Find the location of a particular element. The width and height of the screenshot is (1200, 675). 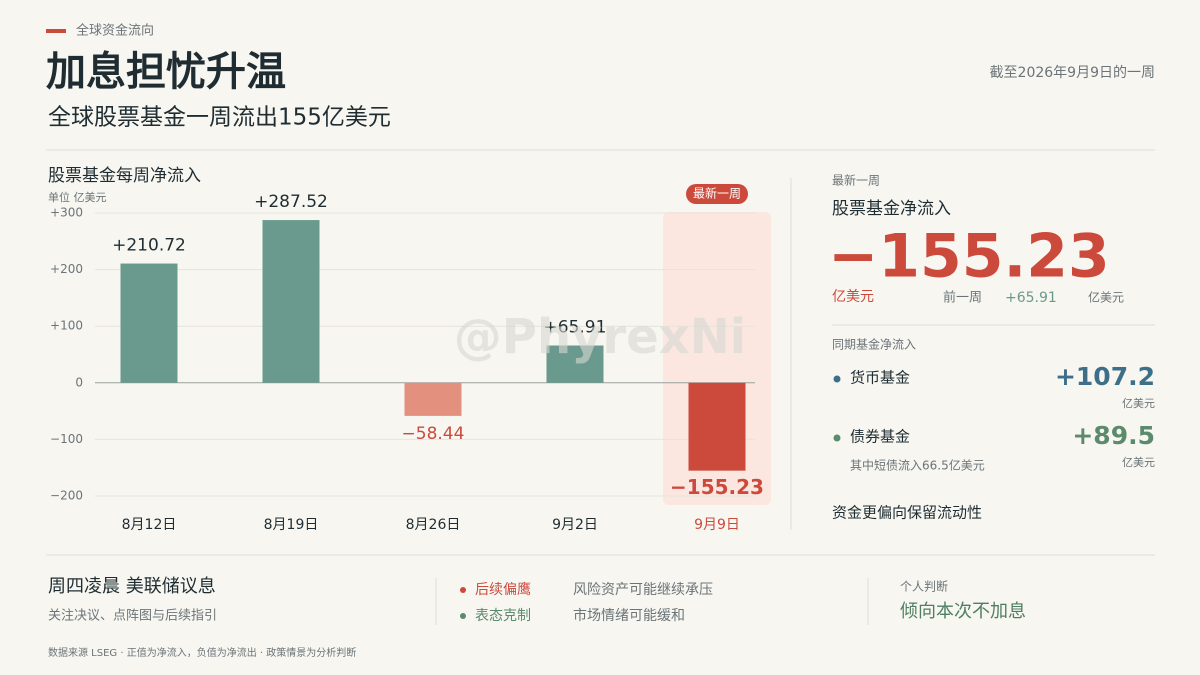

peer-title: 同期基金净流入 is located at coordinates (874, 344).